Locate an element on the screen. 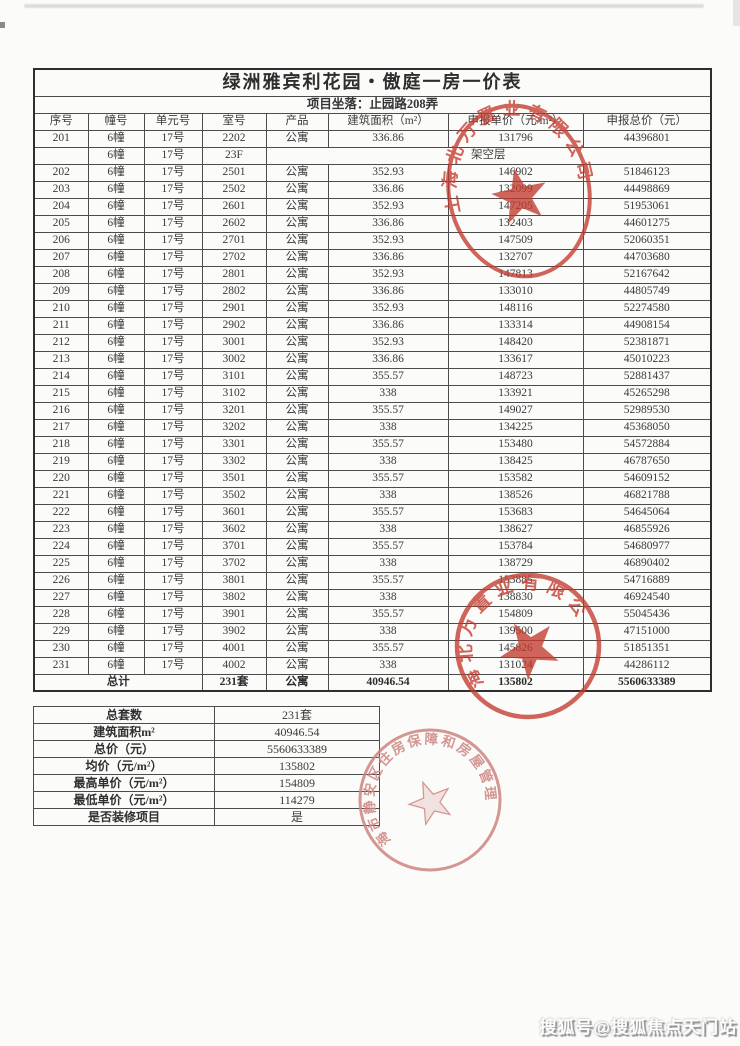 This screenshot has width=740, height=1046. table-cell: 149027 is located at coordinates (515, 410).